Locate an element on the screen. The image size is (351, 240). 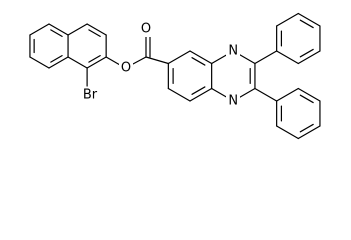
atom-label: Br is located at coordinates (90, 95).